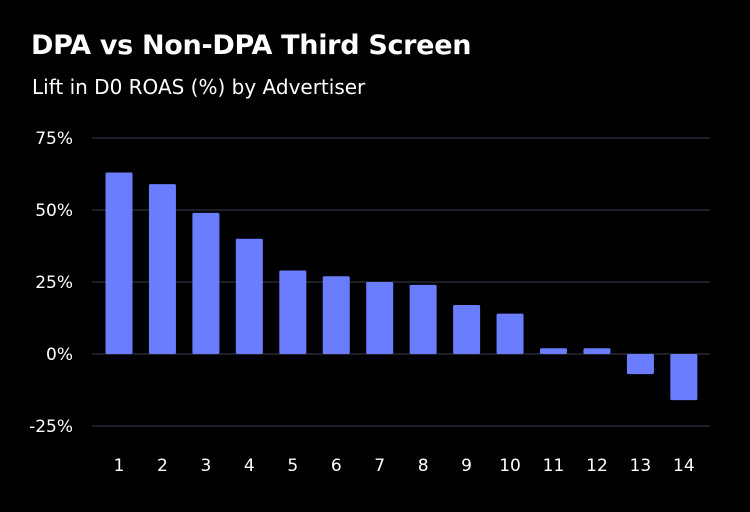 The height and width of the screenshot is (512, 750). I want to click on x-tick-label: 14, so click(684, 466).